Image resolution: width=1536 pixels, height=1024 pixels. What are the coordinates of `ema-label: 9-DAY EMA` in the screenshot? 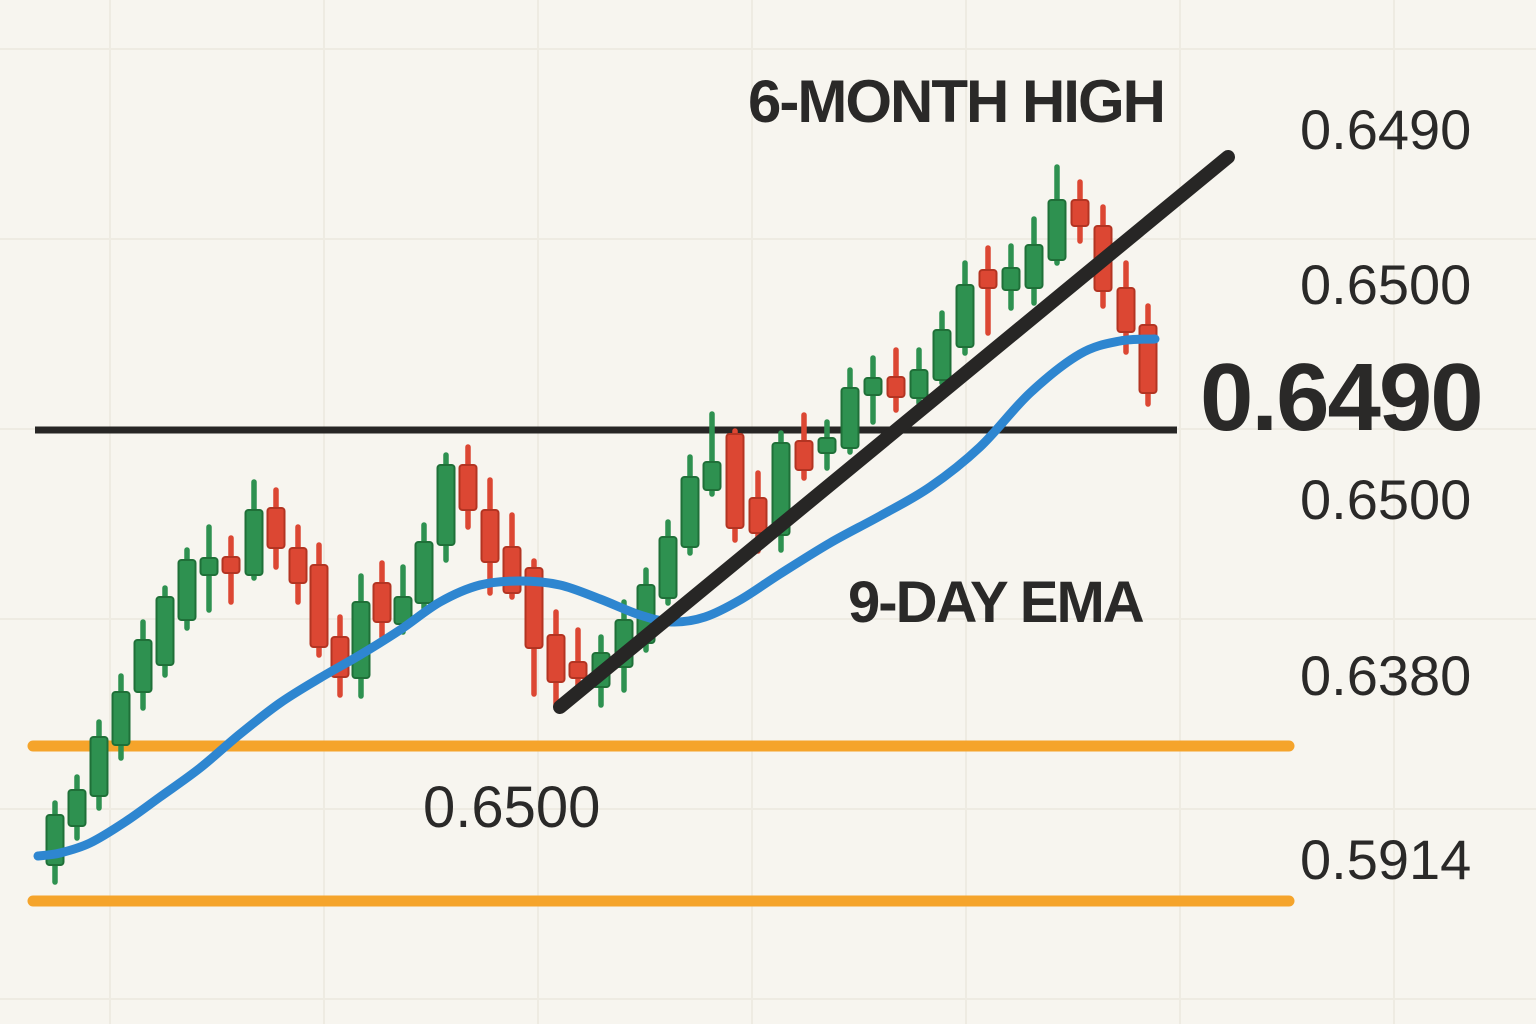 It's located at (996, 602).